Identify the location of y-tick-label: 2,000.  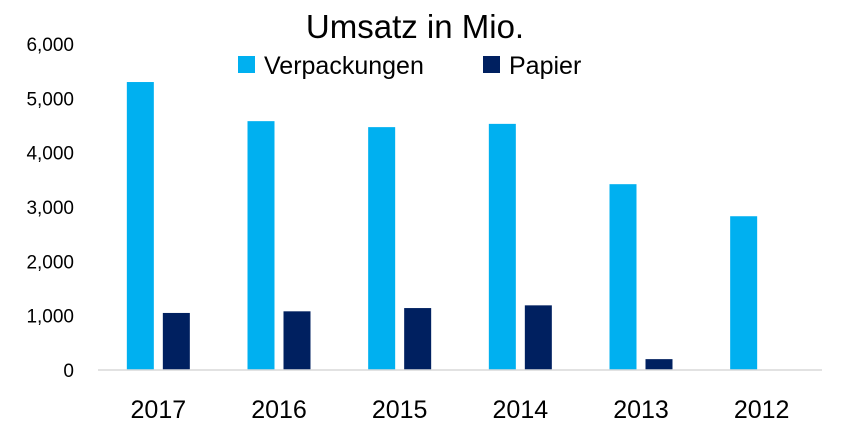
(50, 262).